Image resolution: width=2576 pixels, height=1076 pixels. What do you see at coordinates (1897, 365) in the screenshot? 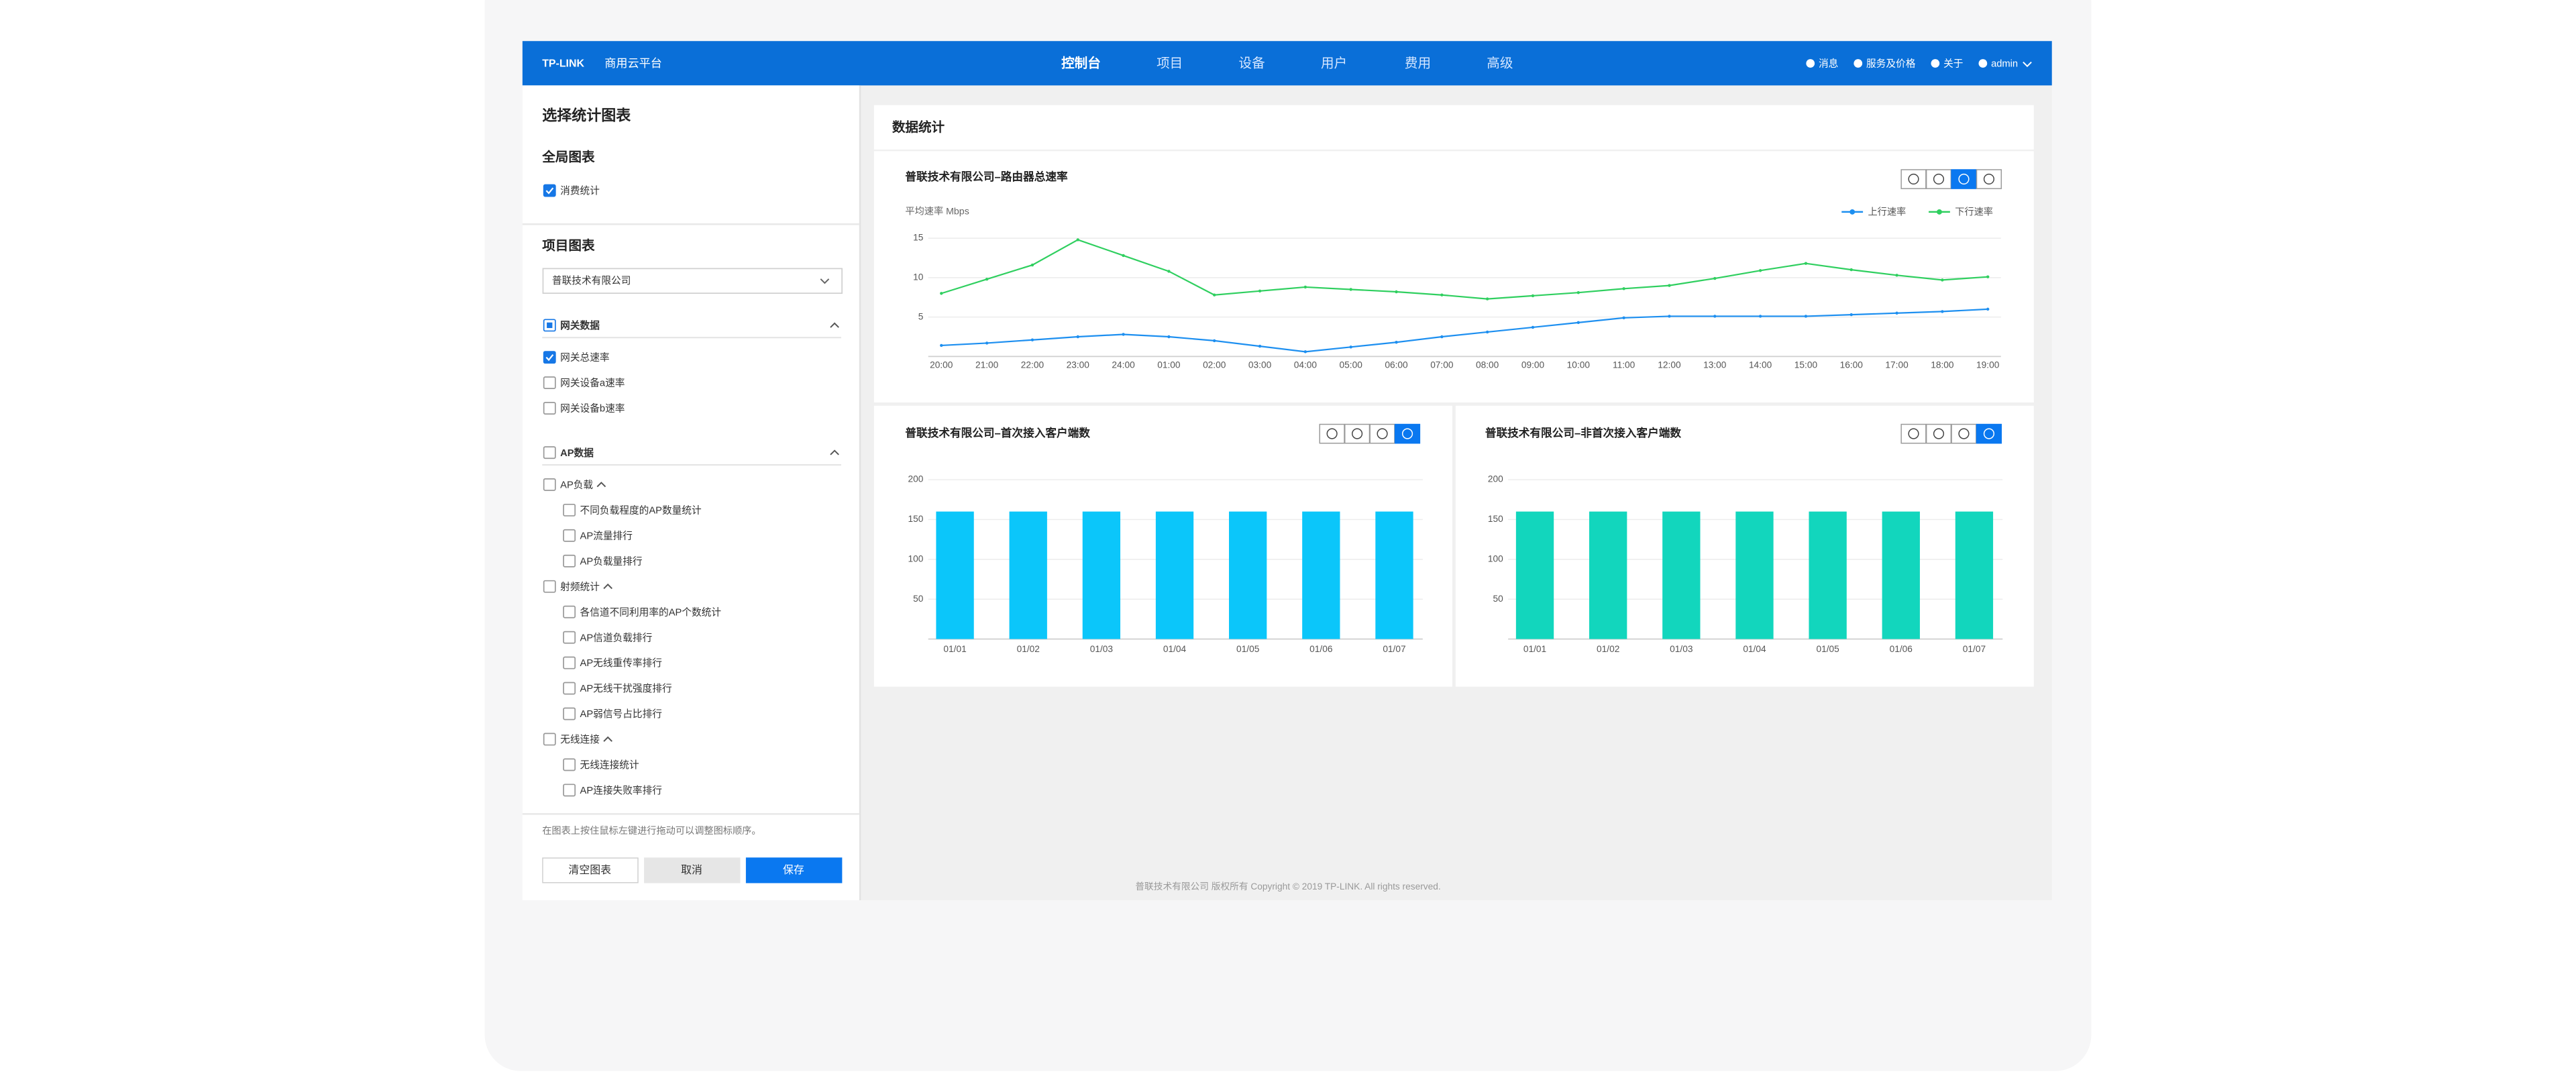
I see `x-tick-label: 17:00` at bounding box center [1897, 365].